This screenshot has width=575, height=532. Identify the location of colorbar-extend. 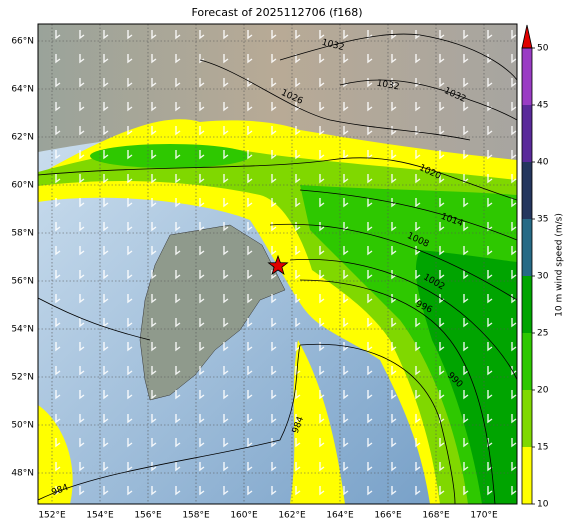
(527, 36).